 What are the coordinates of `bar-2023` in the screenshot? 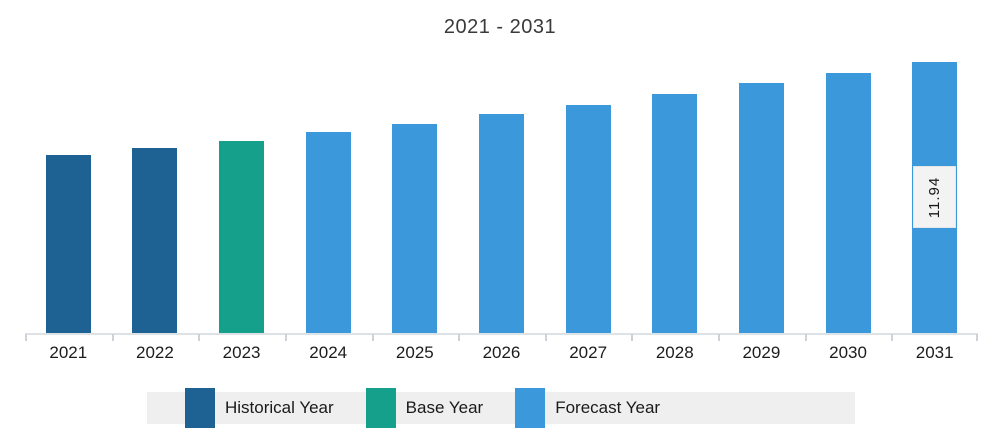 It's located at (242, 237).